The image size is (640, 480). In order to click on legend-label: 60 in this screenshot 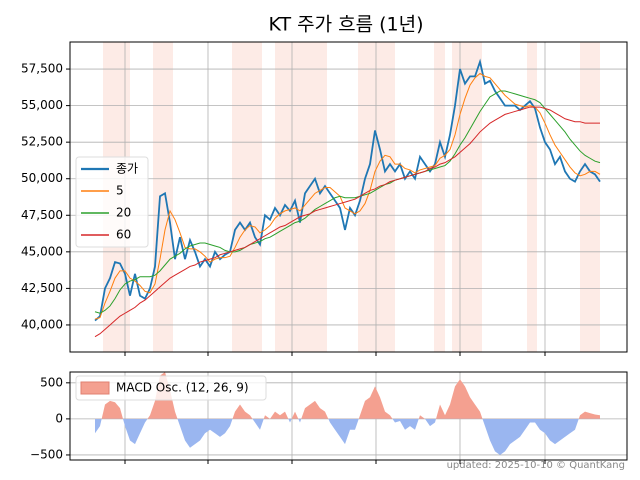, I will do `click(123, 235)`.